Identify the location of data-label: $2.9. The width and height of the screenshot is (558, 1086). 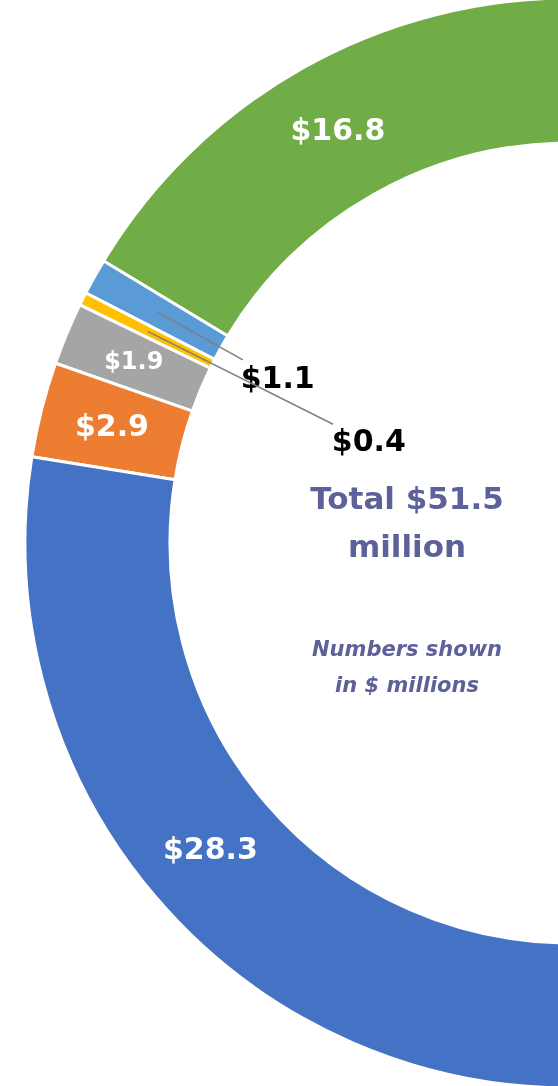
(111, 426).